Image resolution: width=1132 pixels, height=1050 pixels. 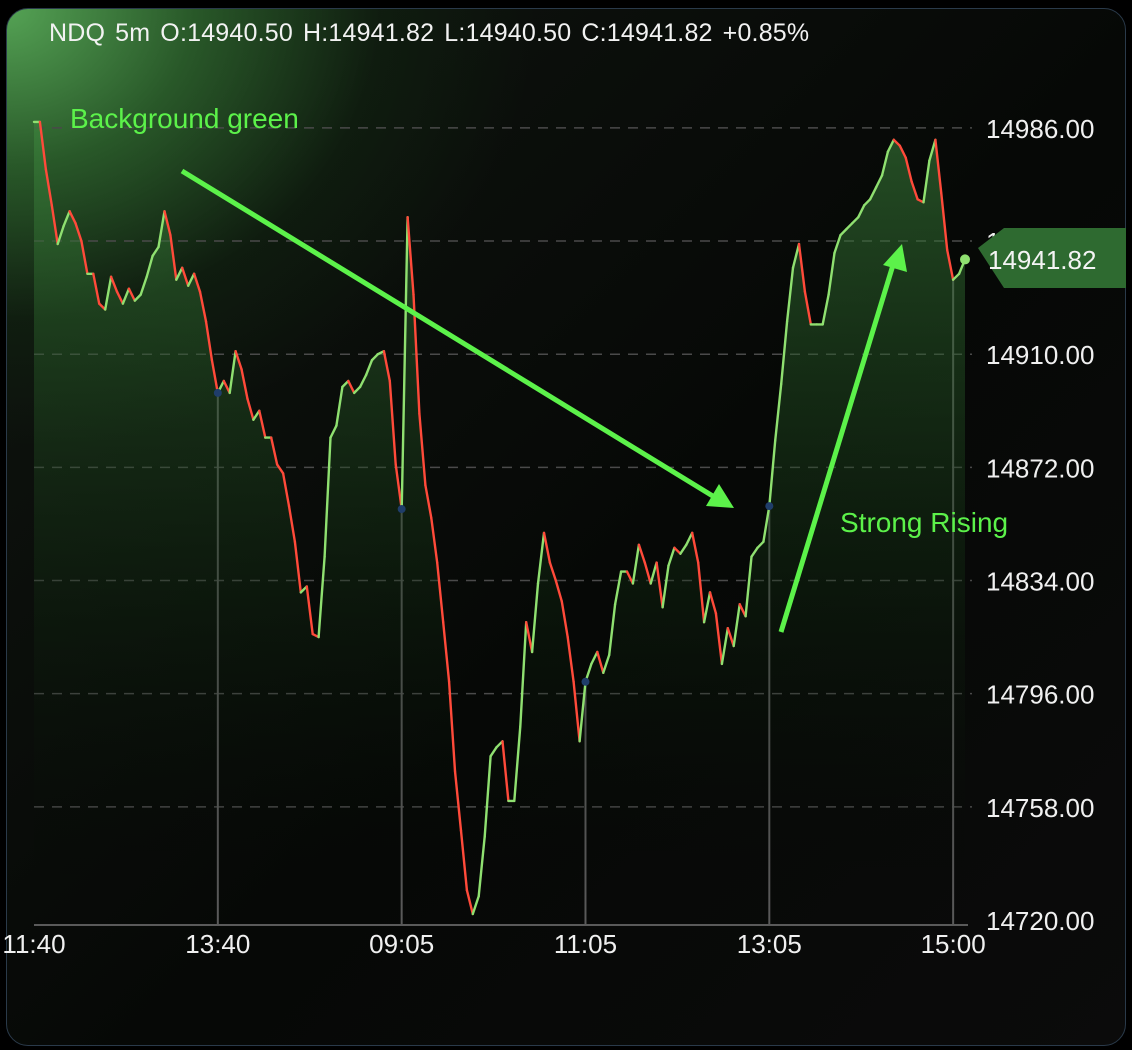 What do you see at coordinates (401, 944) in the screenshot?
I see `x-tick-label: 09:05` at bounding box center [401, 944].